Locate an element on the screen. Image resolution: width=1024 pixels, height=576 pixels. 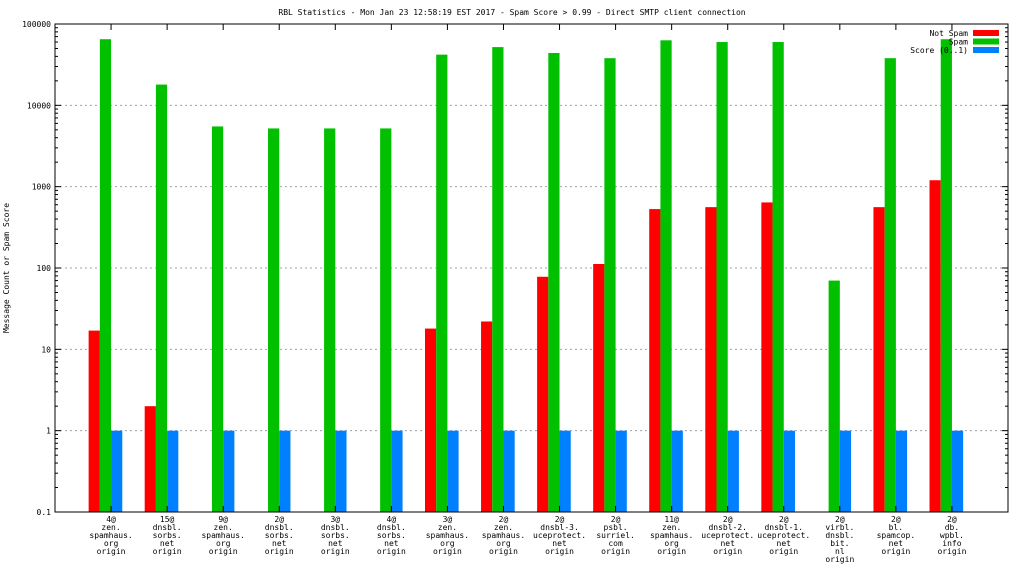
y-tick-label: 0.1 is located at coordinates (44, 512).